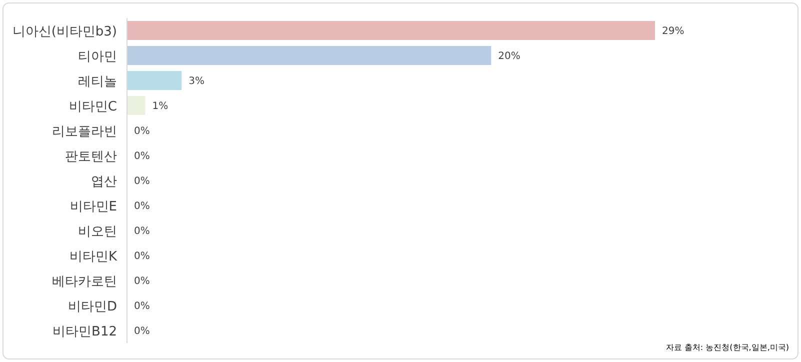  I want to click on y-tick-label: 판토텐산, so click(91, 157).